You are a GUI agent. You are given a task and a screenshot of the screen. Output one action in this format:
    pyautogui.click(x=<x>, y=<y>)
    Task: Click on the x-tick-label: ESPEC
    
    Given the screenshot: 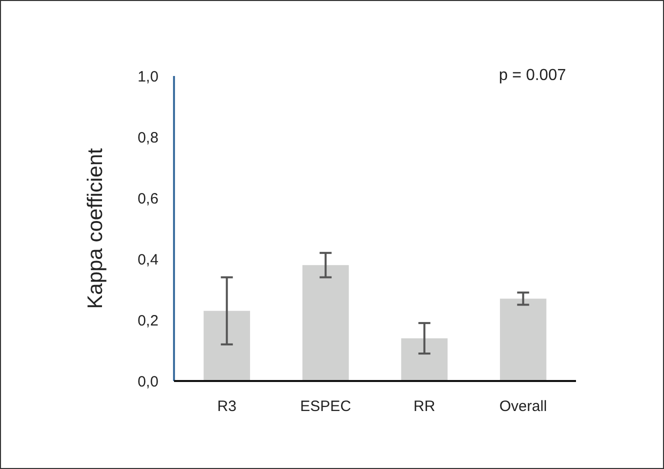 What is the action you would take?
    pyautogui.click(x=326, y=406)
    